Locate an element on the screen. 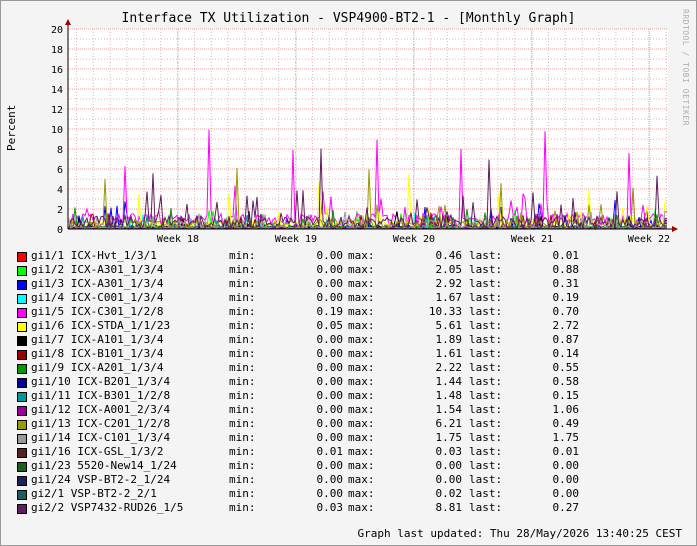 This screenshot has height=546, width=697. x-axis-arrow is located at coordinates (675, 229).